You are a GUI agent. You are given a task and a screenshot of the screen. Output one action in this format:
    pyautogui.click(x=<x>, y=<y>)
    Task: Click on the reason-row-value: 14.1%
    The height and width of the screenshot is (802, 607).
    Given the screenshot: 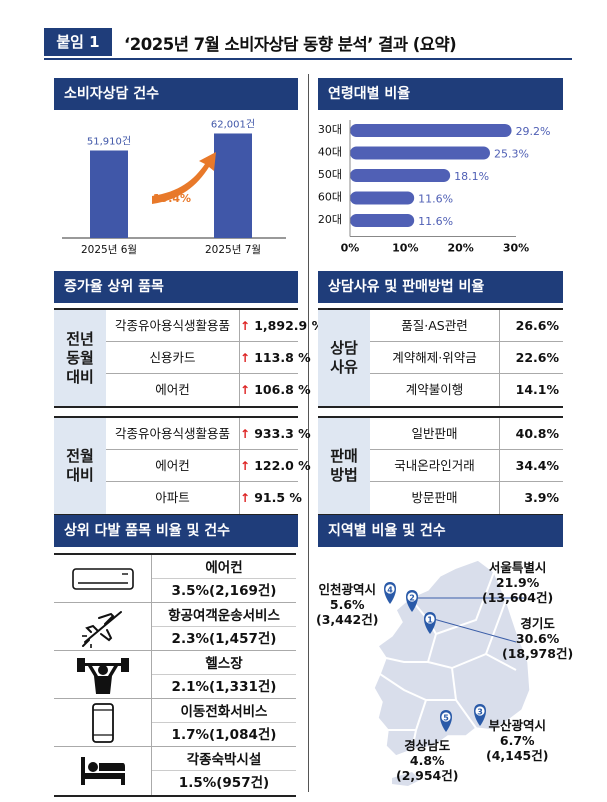 What is the action you would take?
    pyautogui.click(x=537, y=389)
    